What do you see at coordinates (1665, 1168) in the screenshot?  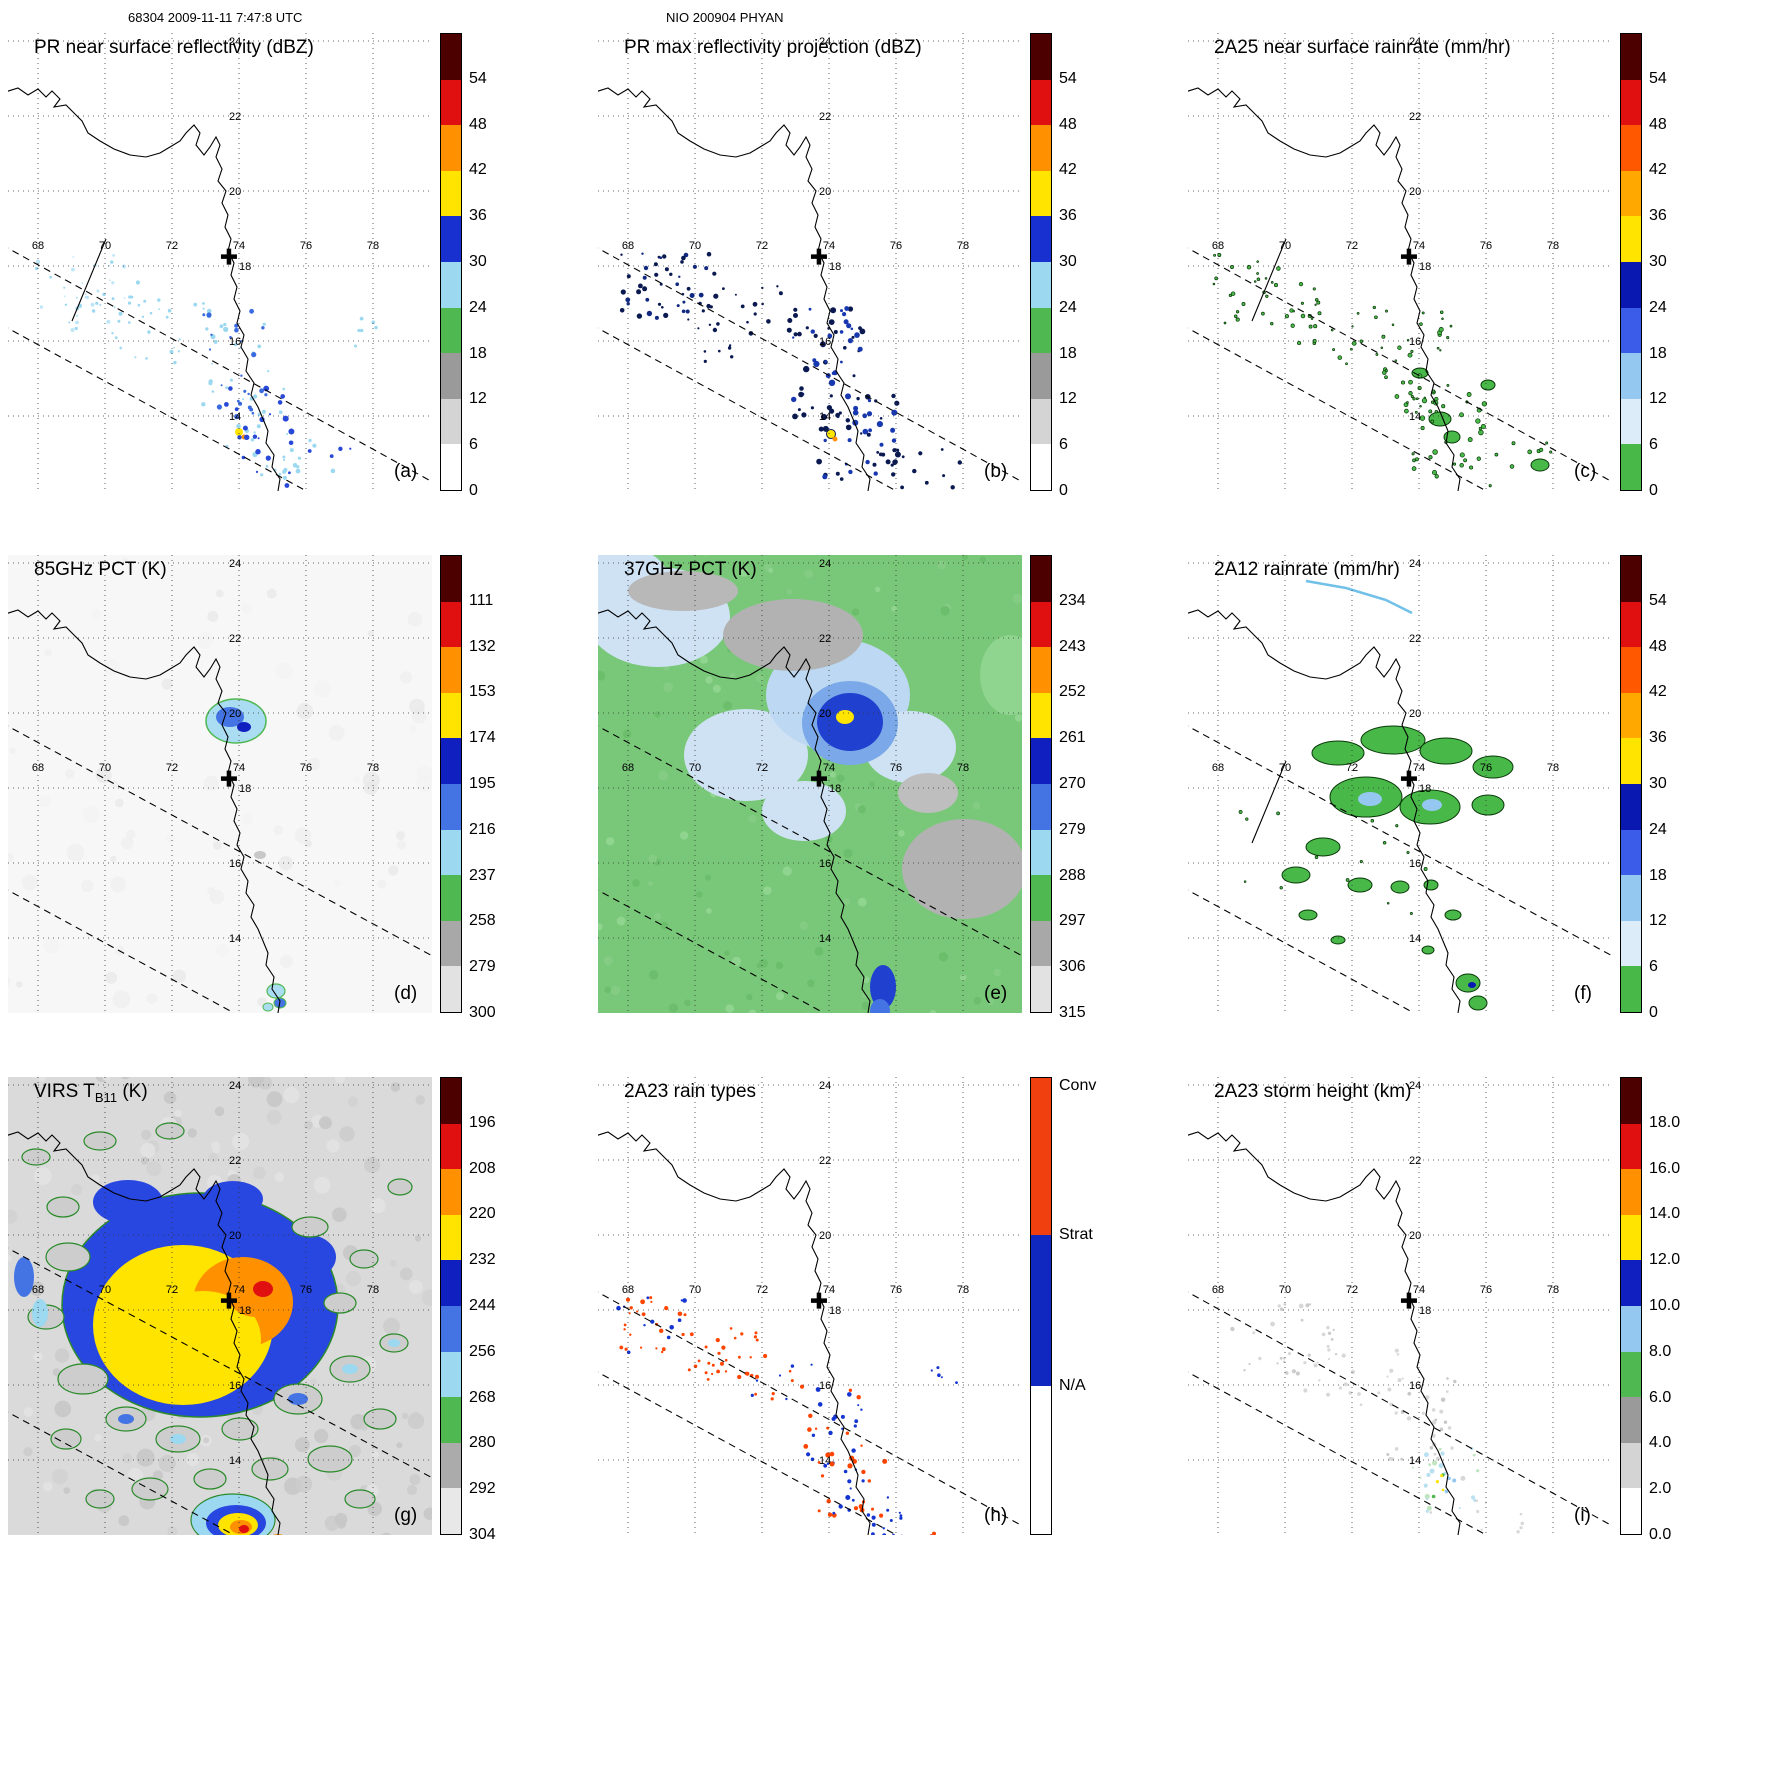 I see `colorbar-tick-label: 16.0` at bounding box center [1665, 1168].